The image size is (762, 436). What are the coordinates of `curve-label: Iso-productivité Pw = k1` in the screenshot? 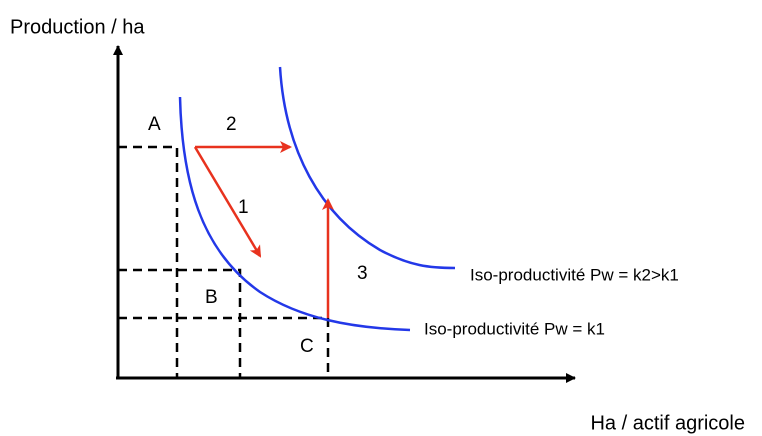 It's located at (514, 328).